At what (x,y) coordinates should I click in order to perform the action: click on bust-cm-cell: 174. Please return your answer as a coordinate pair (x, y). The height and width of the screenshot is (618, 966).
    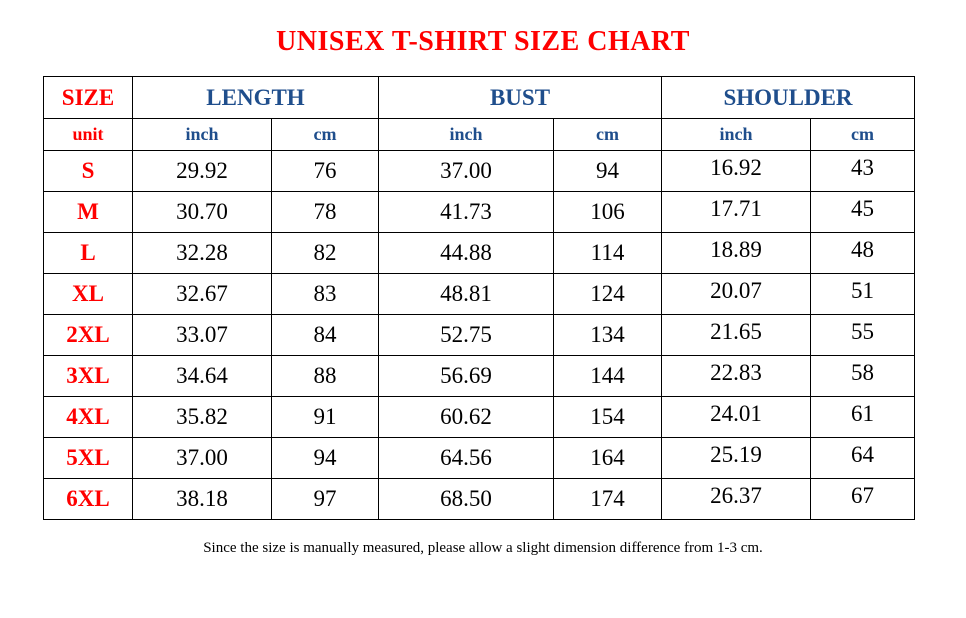
    Looking at the image, I should click on (607, 499).